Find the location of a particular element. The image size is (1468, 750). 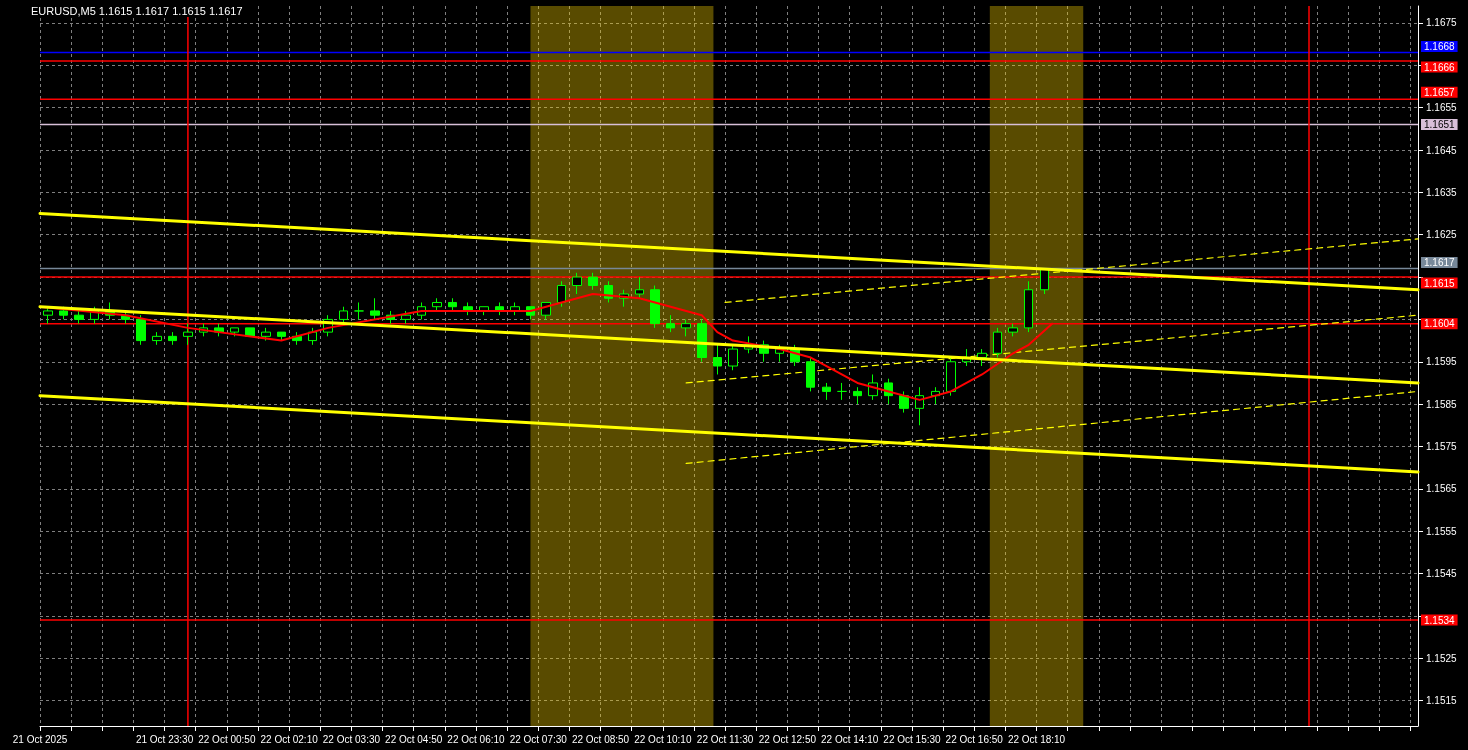

x-tick-label: 21 Oct 23:30 is located at coordinates (164, 739).